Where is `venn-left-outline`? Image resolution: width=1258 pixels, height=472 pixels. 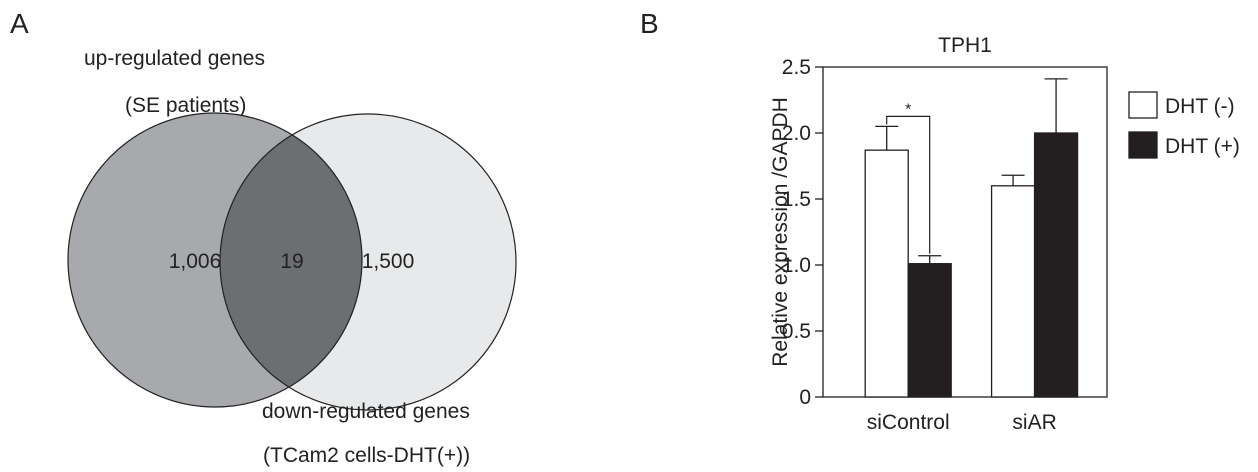 venn-left-outline is located at coordinates (215, 260).